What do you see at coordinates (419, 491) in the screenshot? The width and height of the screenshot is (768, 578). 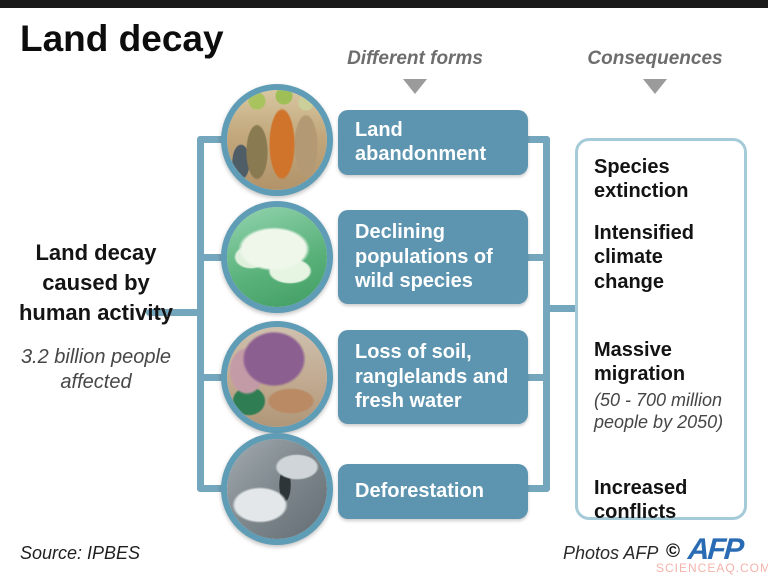 I see `form-label-text: Deforestation` at bounding box center [419, 491].